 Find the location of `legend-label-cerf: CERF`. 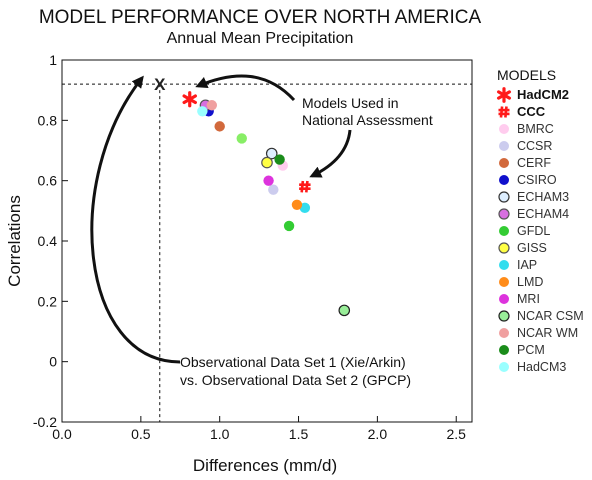

legend-label-cerf: CERF is located at coordinates (534, 163).